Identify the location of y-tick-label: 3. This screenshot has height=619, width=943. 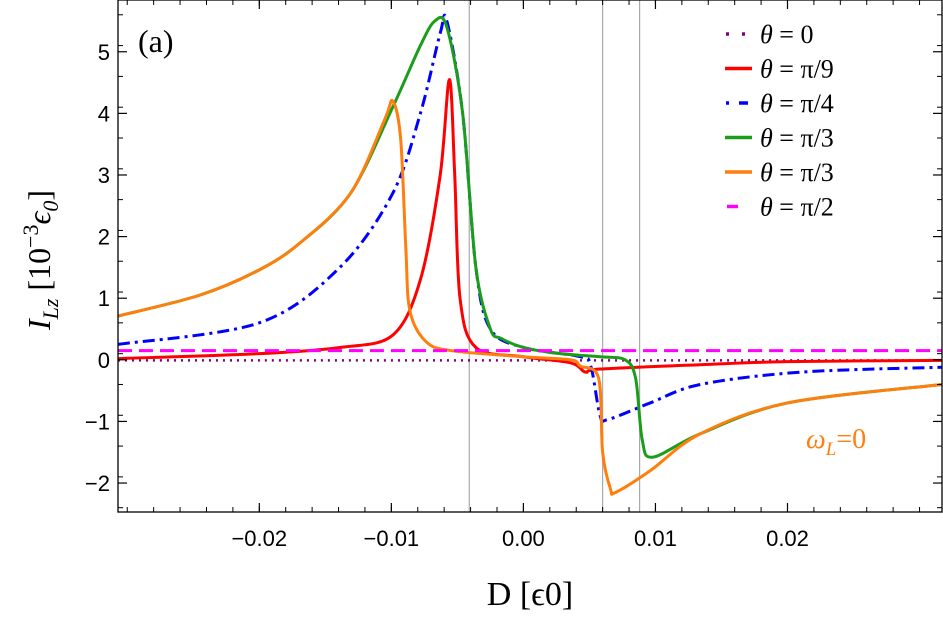
(104, 175).